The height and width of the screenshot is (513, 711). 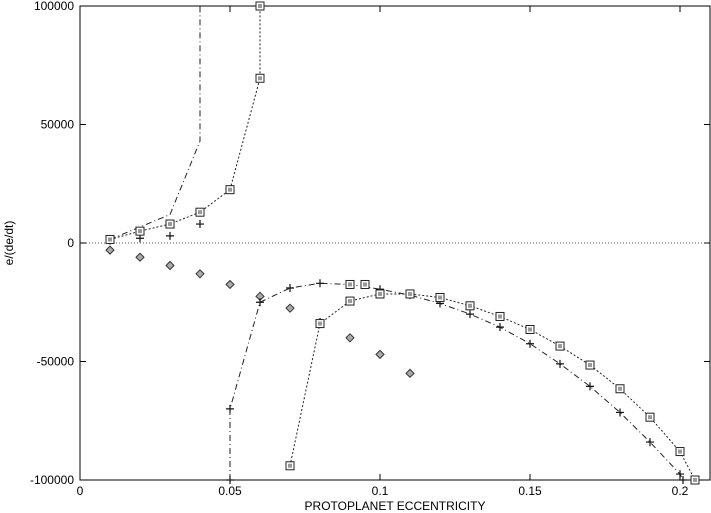 I want to click on y-axis-label: e/(de/dt), so click(x=9, y=243).